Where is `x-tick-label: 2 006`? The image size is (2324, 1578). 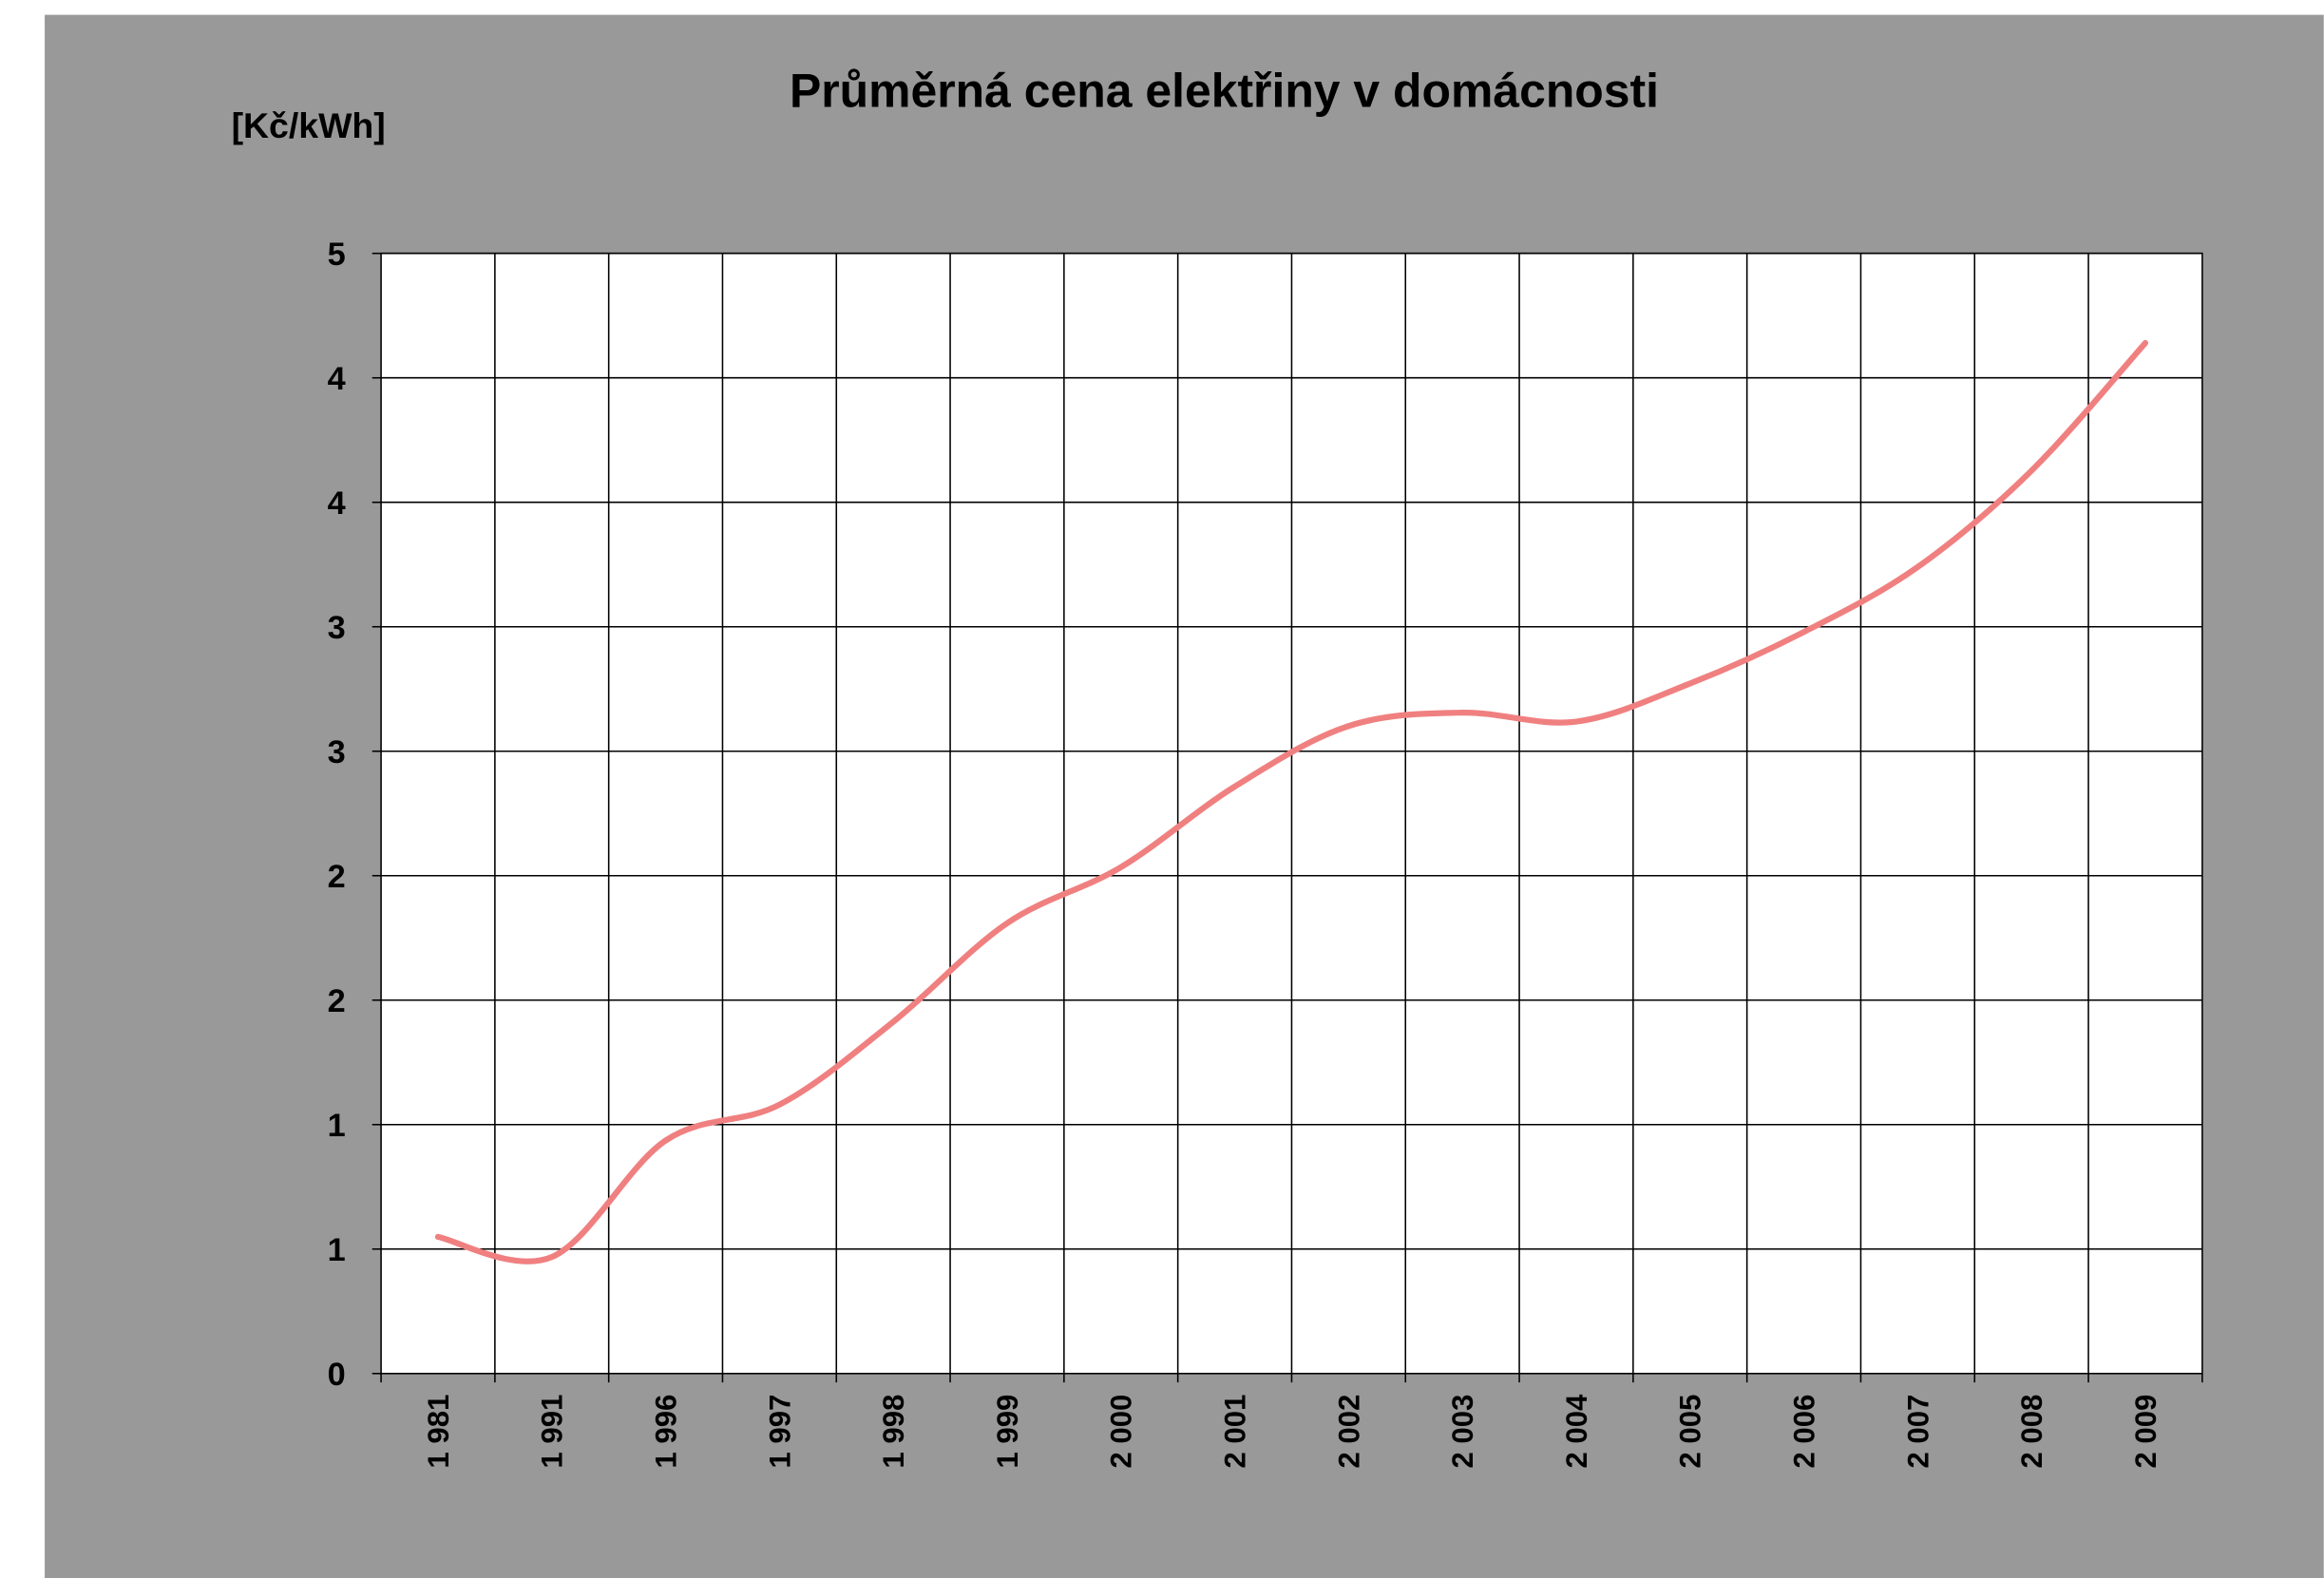
x-tick-label: 2 006 is located at coordinates (1803, 1432).